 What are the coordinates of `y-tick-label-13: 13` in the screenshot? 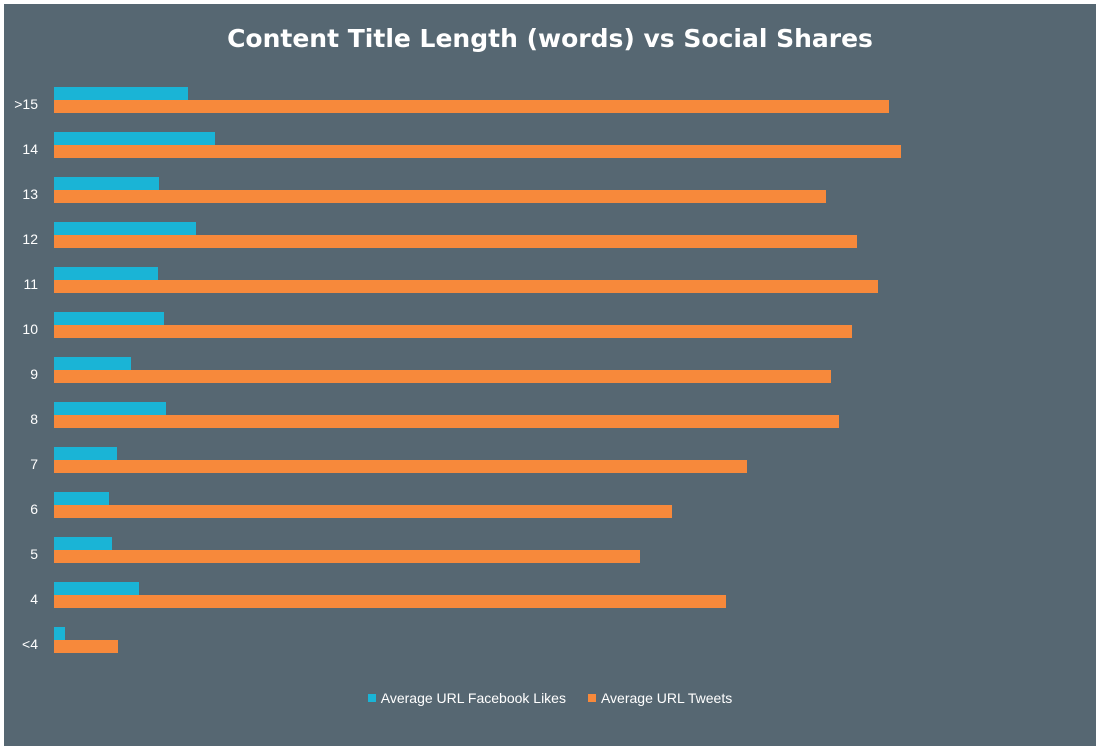 It's located at (30, 194).